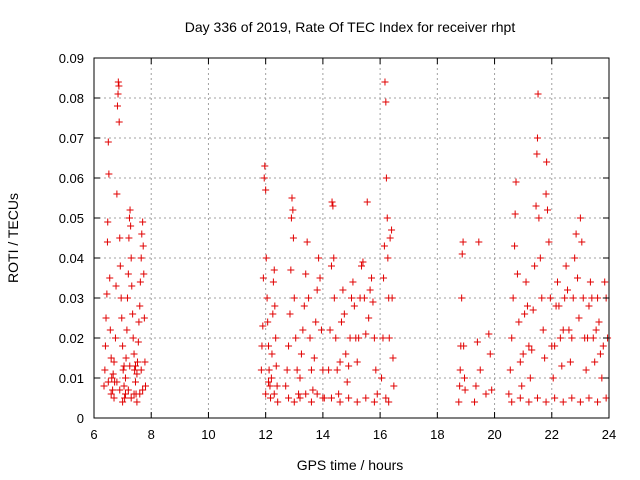  Describe the element at coordinates (80, 418) in the screenshot. I see `y-tick-label: 0` at that location.